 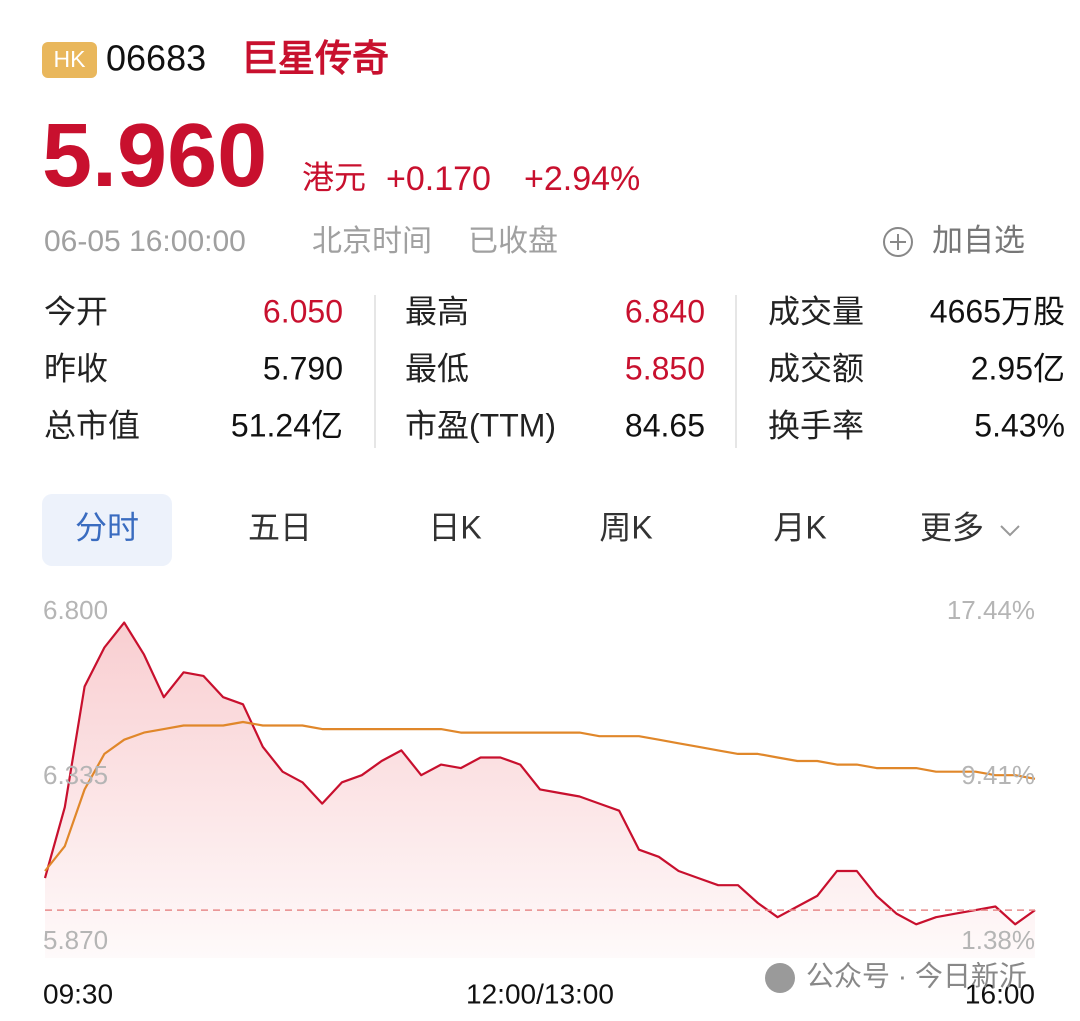 What do you see at coordinates (75, 610) in the screenshot?
I see `y-tick-label: 6.800` at bounding box center [75, 610].